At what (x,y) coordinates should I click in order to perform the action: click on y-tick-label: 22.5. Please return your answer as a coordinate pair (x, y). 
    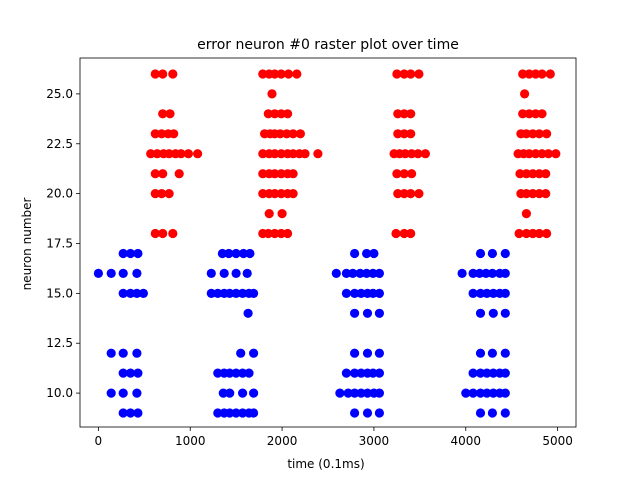
    Looking at the image, I should click on (59, 144).